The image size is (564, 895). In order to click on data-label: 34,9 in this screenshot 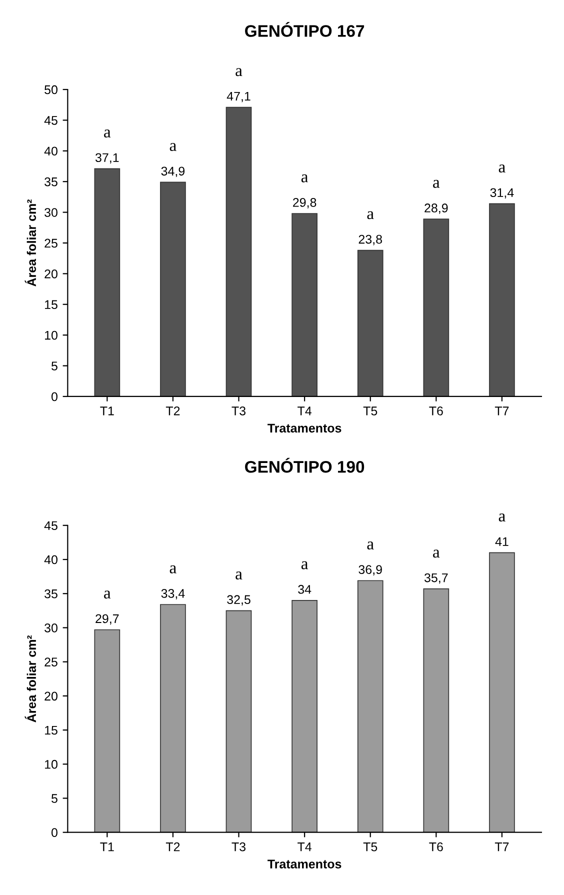, I will do `click(173, 172)`.